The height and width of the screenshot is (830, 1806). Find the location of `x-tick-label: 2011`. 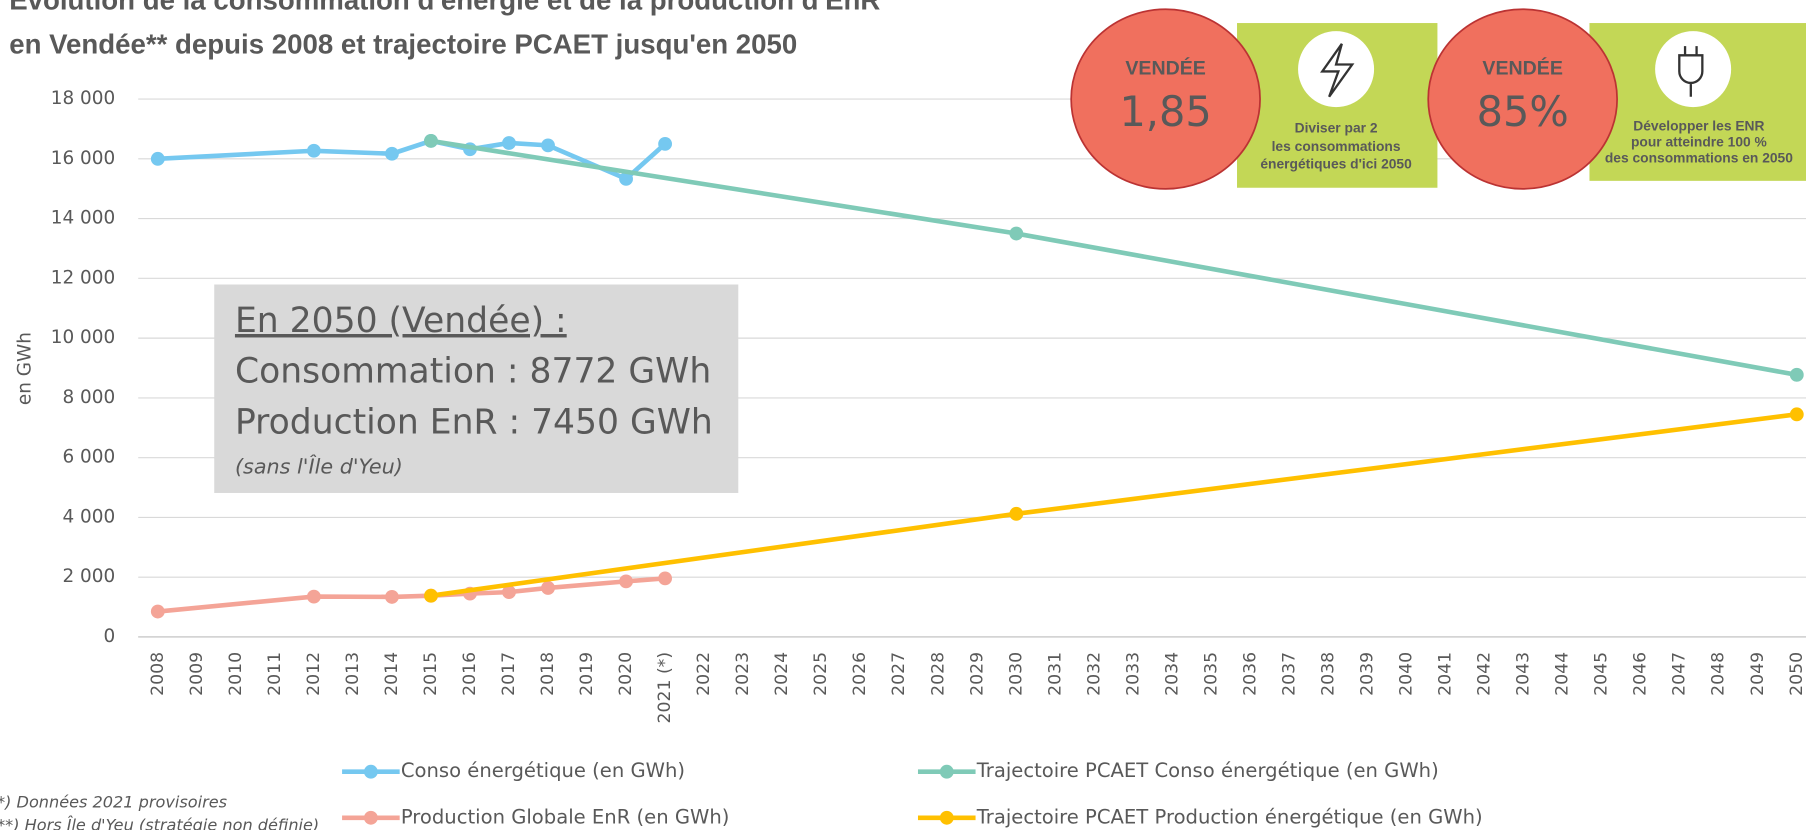

x-tick-label: 2011 is located at coordinates (275, 674).